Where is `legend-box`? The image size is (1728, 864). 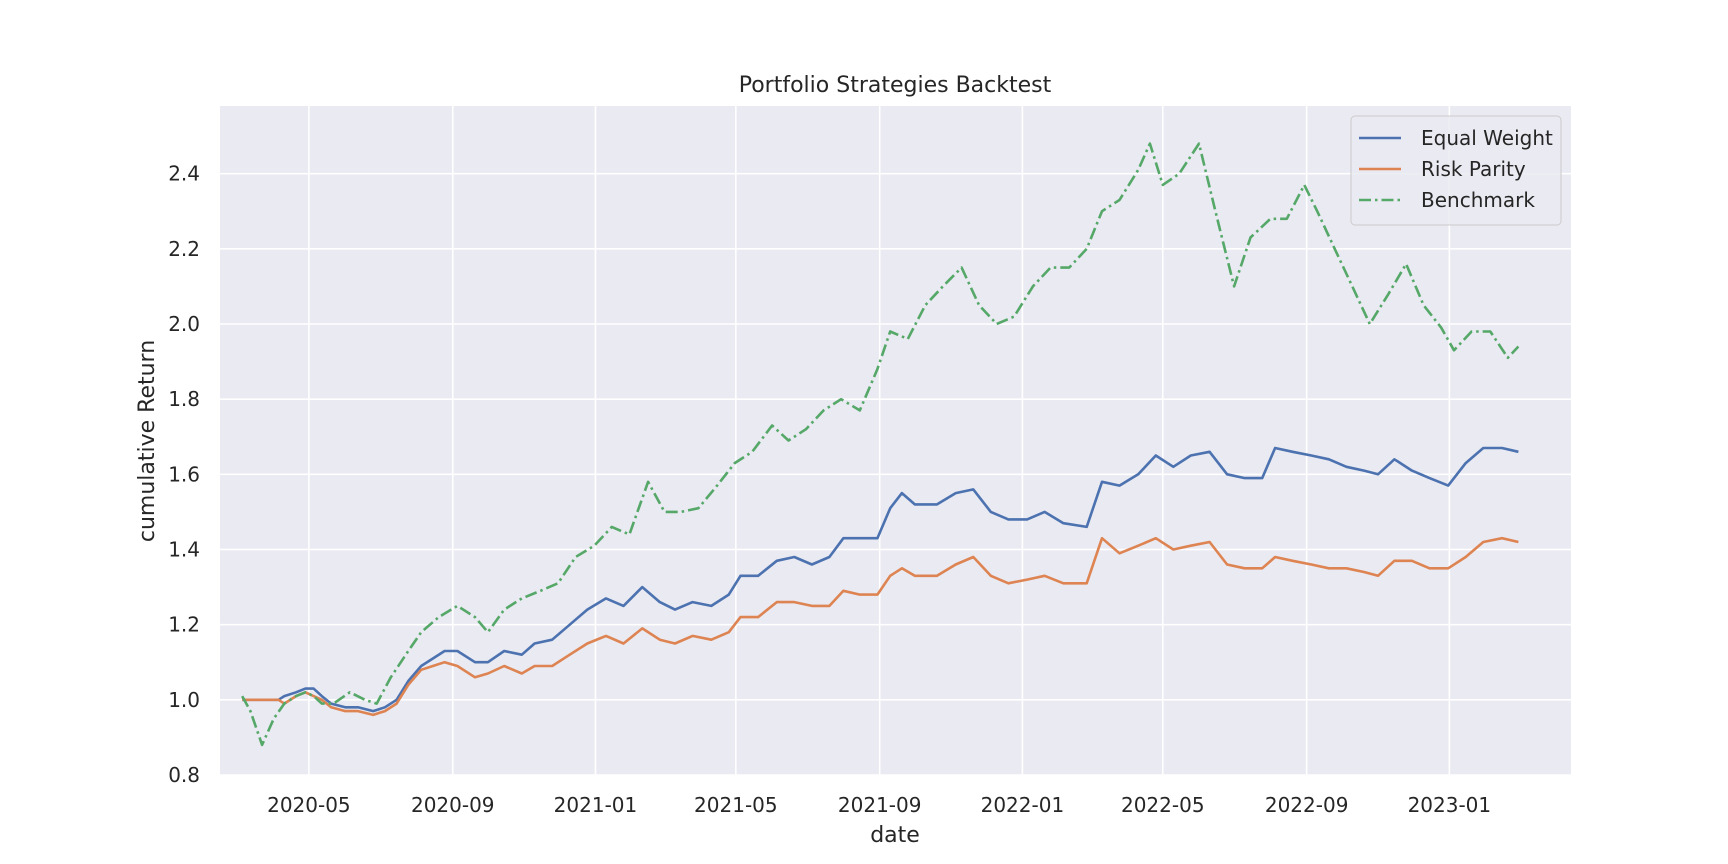 legend-box is located at coordinates (1456, 170).